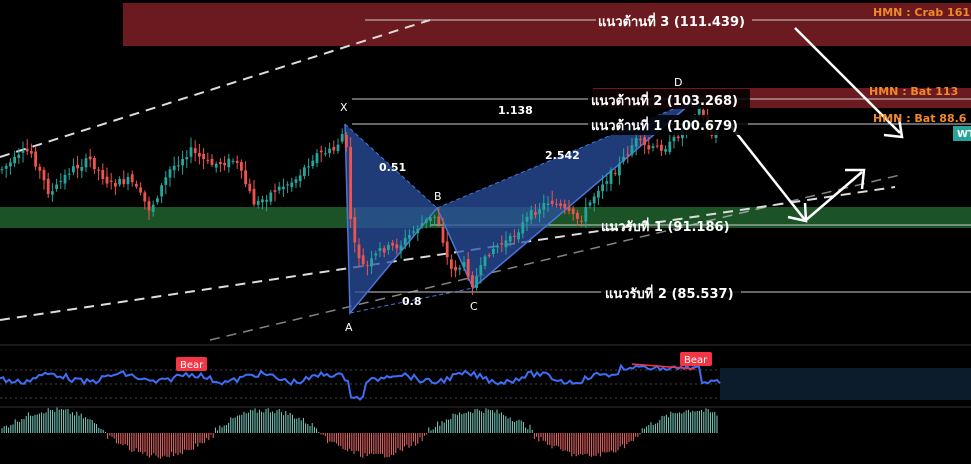  What do you see at coordinates (392, 167) in the screenshot?
I see `ratio-xb-label: 0.51` at bounding box center [392, 167].